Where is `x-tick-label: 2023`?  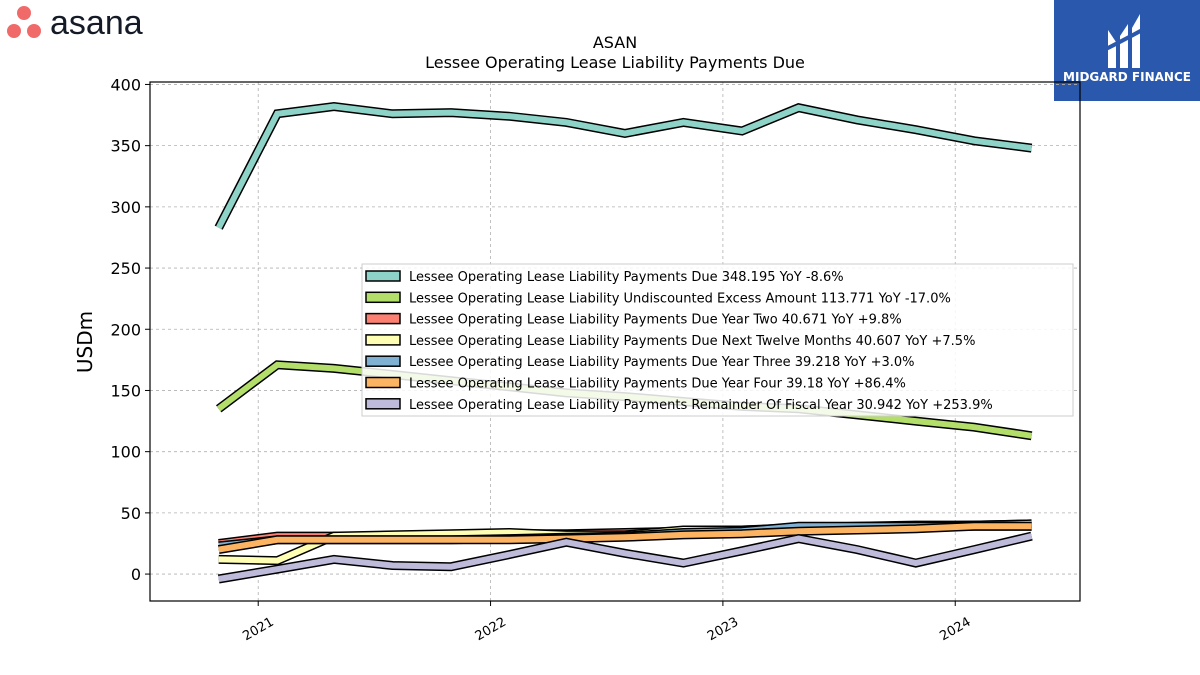
x-tick-label: 2023 is located at coordinates (723, 630).